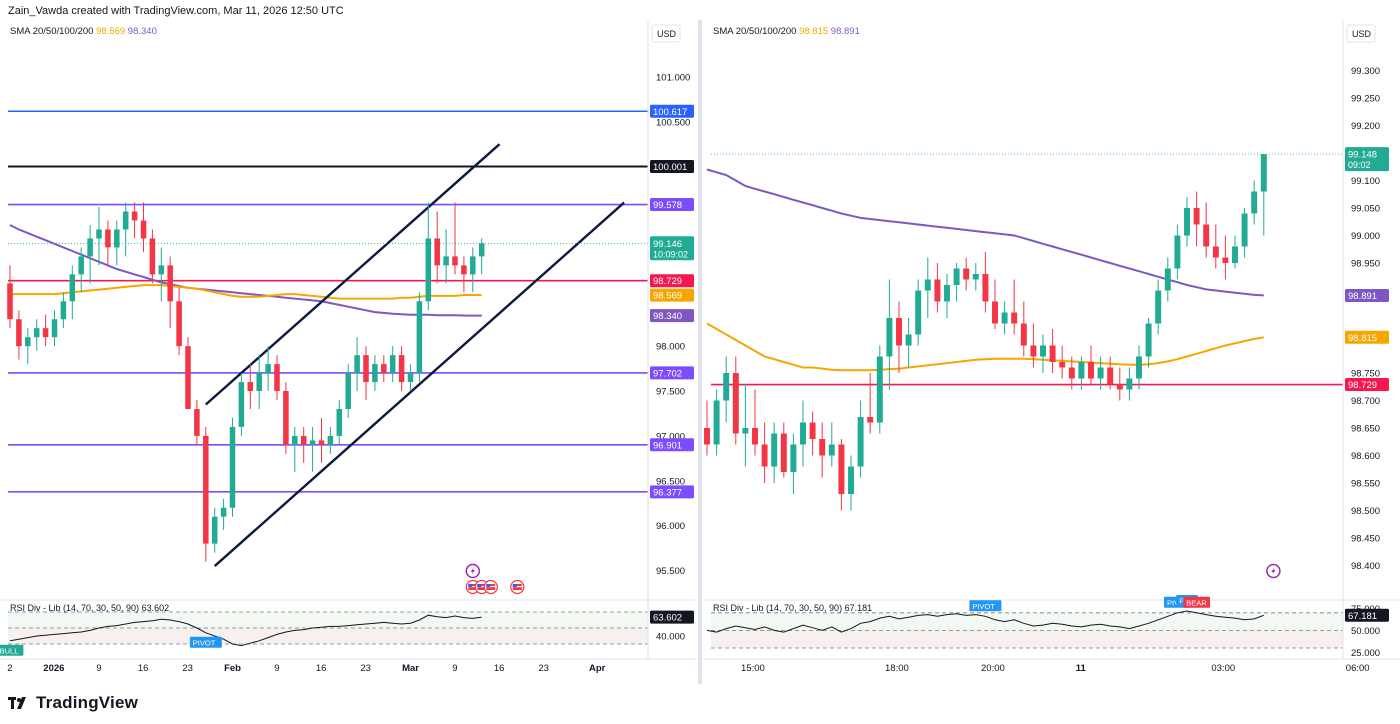 The height and width of the screenshot is (724, 1400). I want to click on channel-upper-line, so click(353, 274).